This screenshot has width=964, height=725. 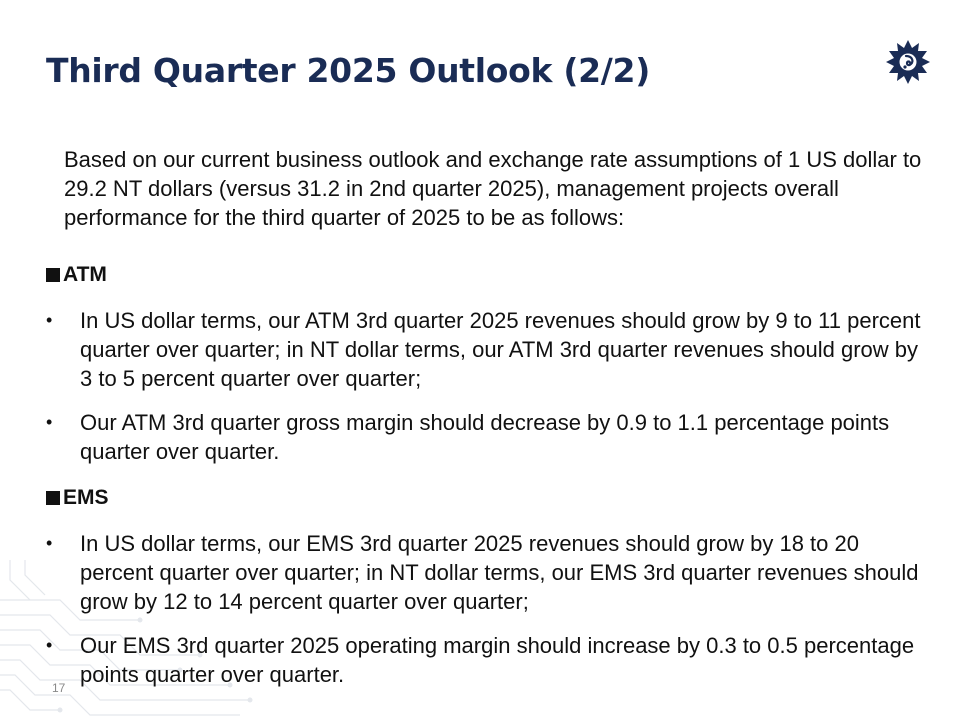 I want to click on section-heading-atm: ATM, so click(x=76, y=275).